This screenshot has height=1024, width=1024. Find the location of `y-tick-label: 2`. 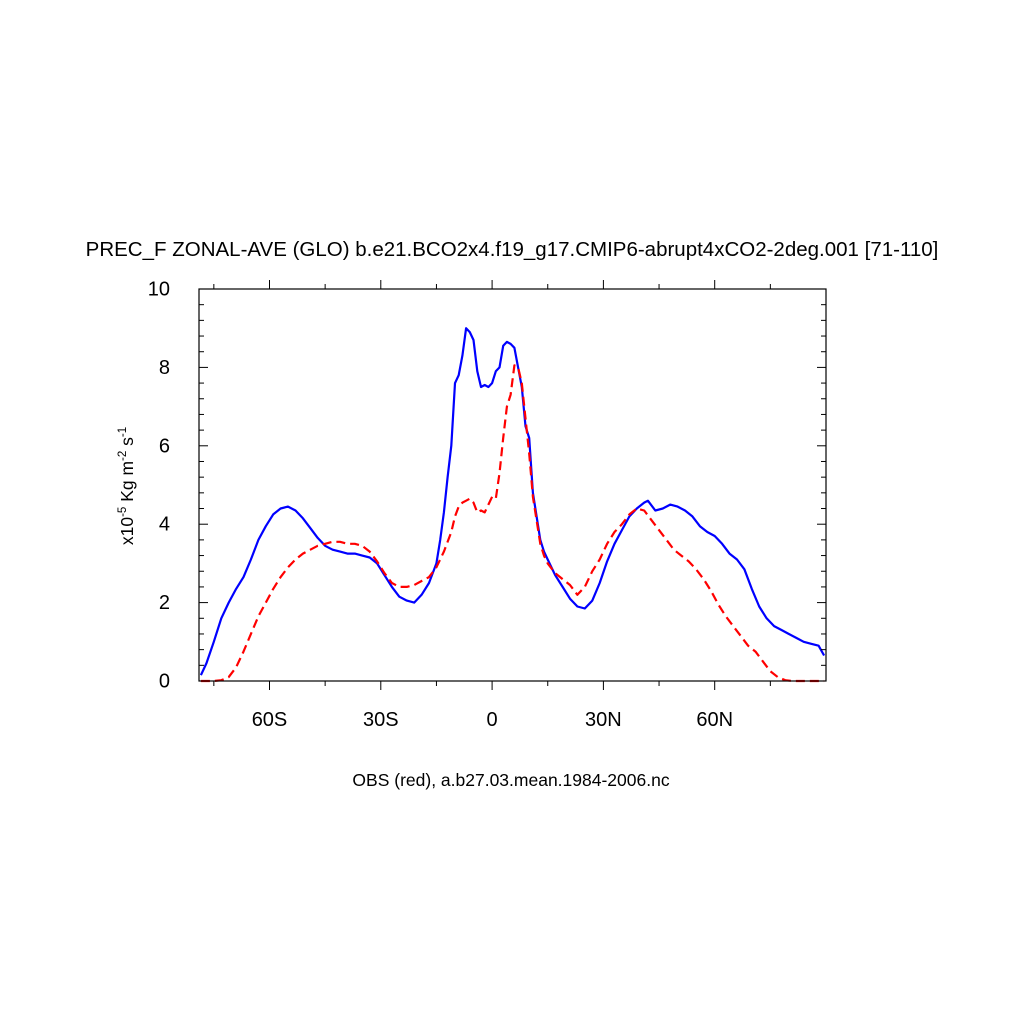

y-tick-label: 2 is located at coordinates (164, 603).